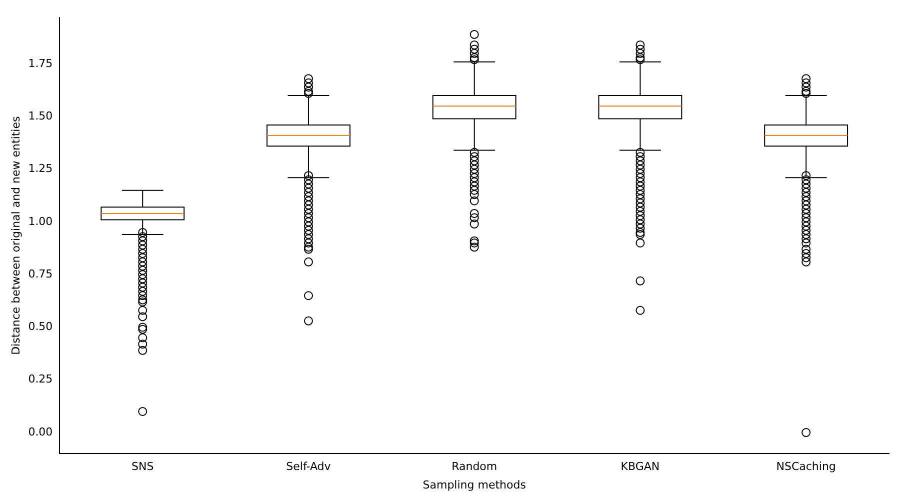 This screenshot has width=902, height=502. Describe the element at coordinates (40, 115) in the screenshot. I see `y-tick-label: 1.50` at that location.